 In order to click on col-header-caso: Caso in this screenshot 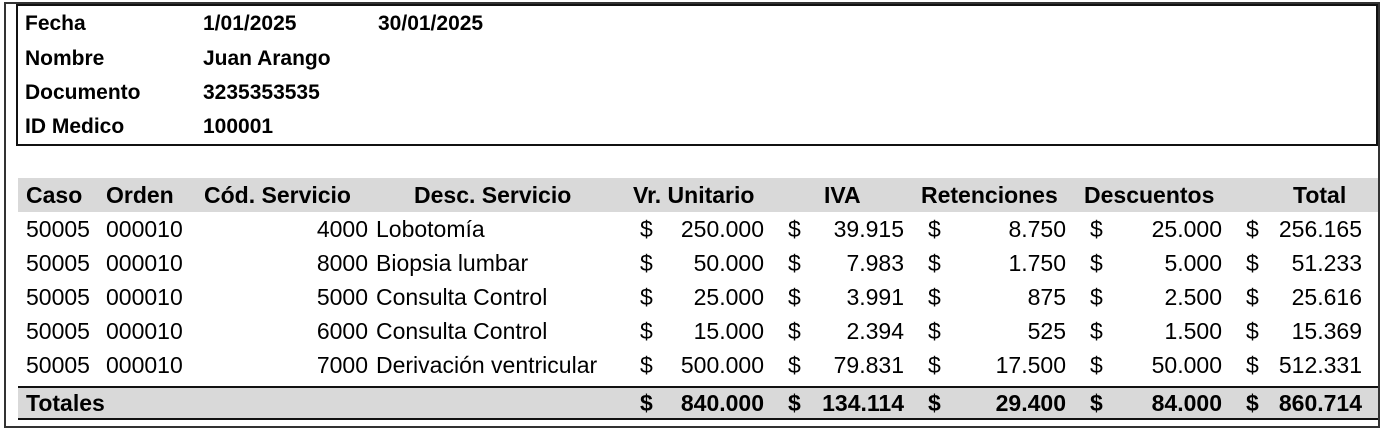, I will do `click(54, 195)`.